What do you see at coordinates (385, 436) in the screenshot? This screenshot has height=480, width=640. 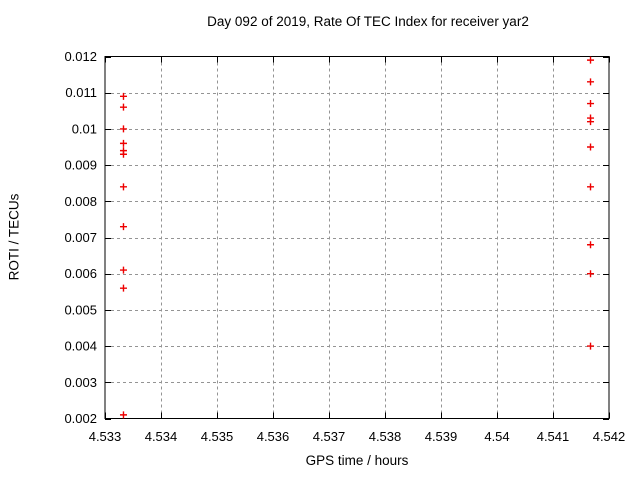 I see `x-tick-label: 4.538` at bounding box center [385, 436].